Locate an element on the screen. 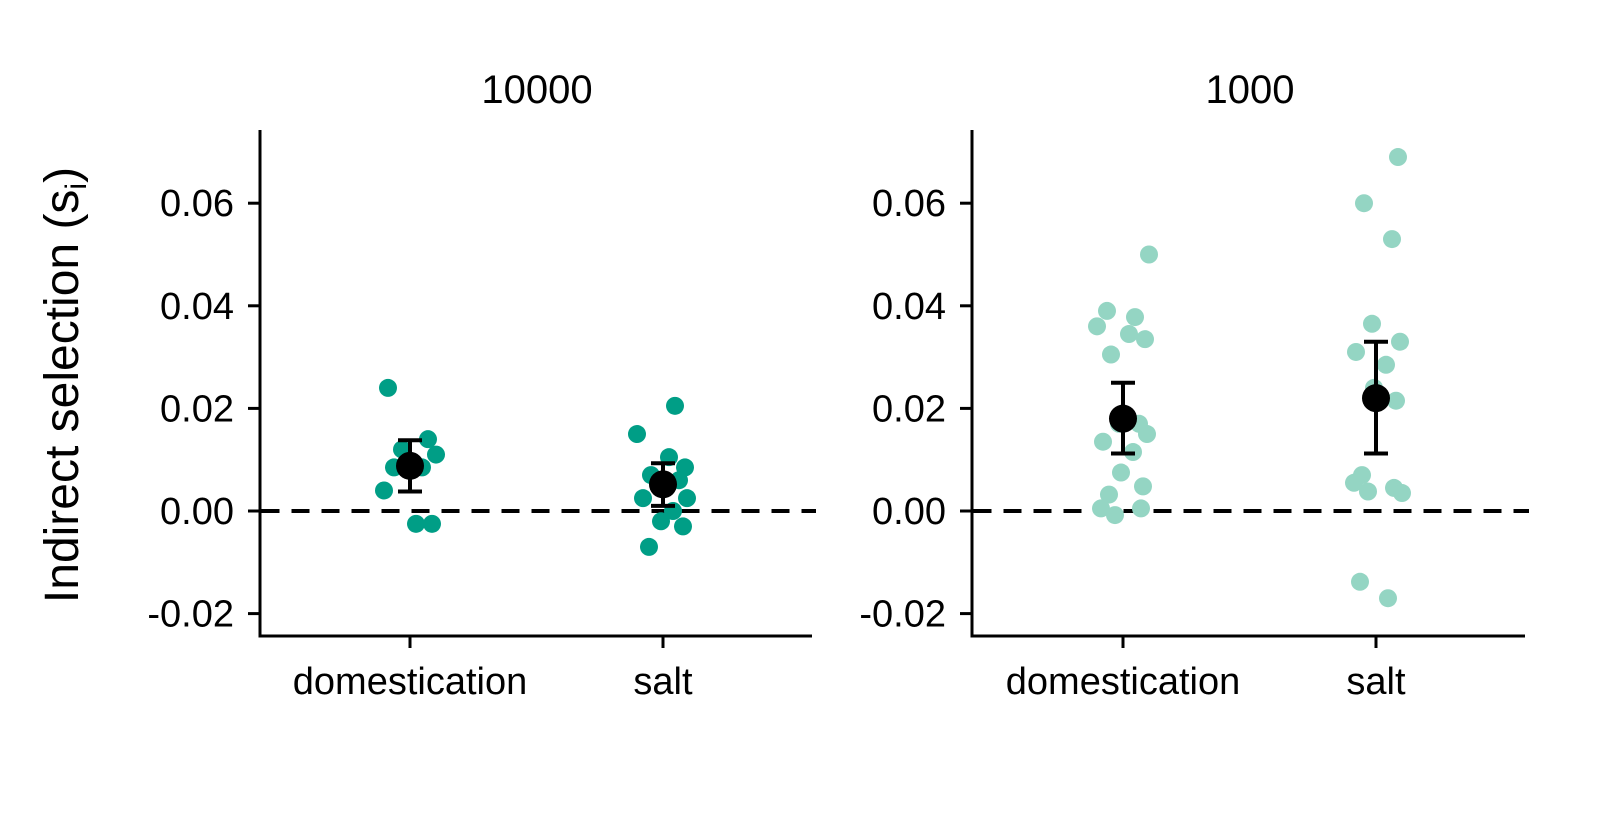 The height and width of the screenshot is (840, 1620). y-axis-title: Indirect selection (si) is located at coordinates (64, 385).